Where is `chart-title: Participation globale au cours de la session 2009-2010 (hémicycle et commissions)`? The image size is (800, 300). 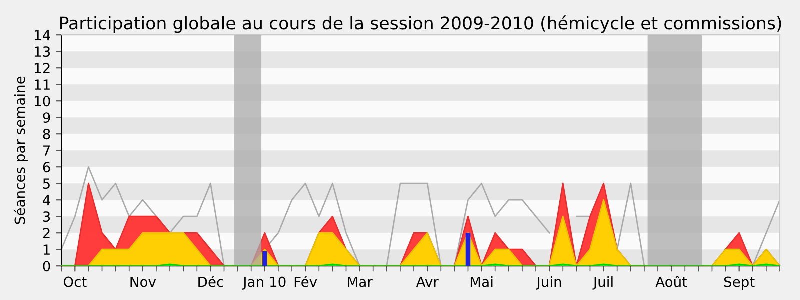 chart-title: Participation globale au cours de la session 2009-2010 (hémicycle et commissions) is located at coordinates (421, 25).